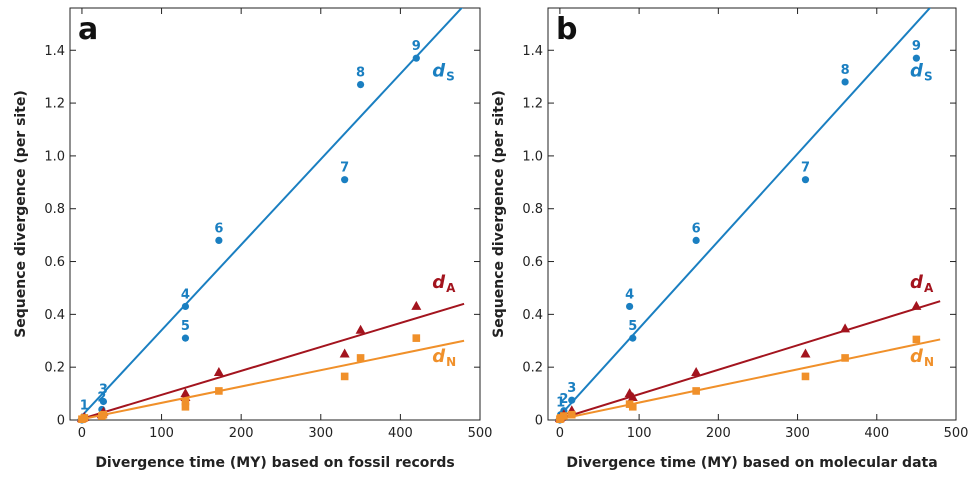 The height and width of the screenshot is (477, 970). Describe the element at coordinates (54, 262) in the screenshot. I see `y-tick-label: 0.6` at that location.